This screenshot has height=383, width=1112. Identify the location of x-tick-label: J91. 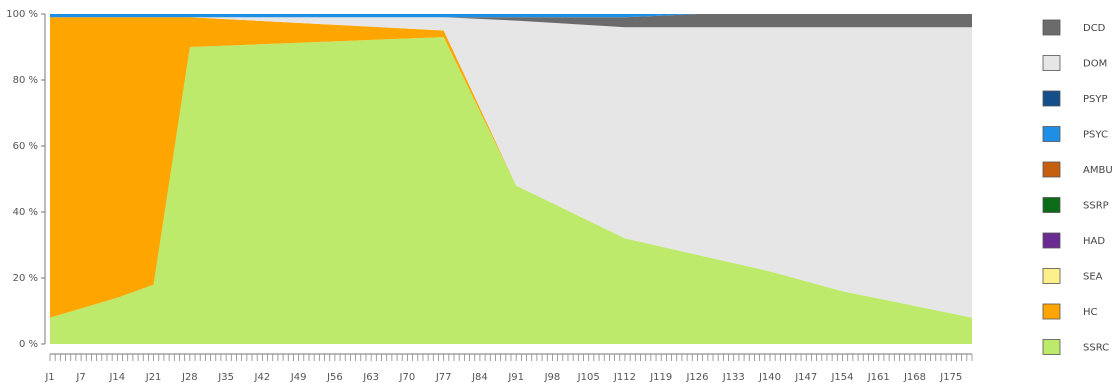
(515, 377).